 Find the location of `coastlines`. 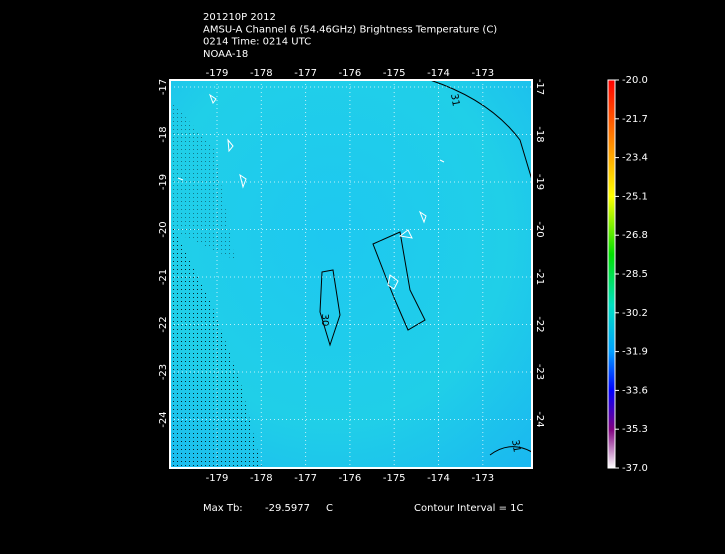

coastlines is located at coordinates (311, 191).